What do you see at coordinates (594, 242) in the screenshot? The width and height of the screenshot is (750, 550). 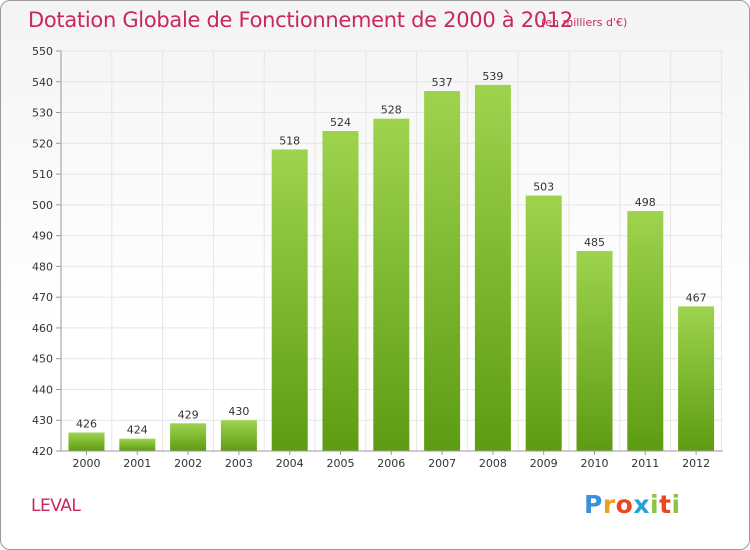 I see `data-label: 485` at bounding box center [594, 242].